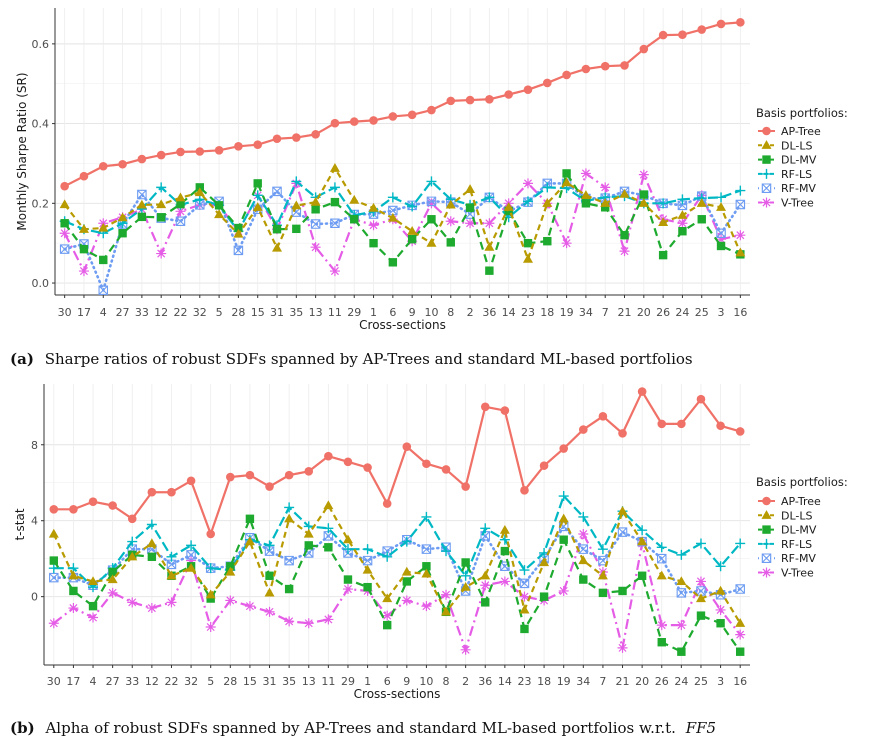 This screenshot has width=872, height=746. I want to click on legend-label: V-Tree, so click(797, 573).